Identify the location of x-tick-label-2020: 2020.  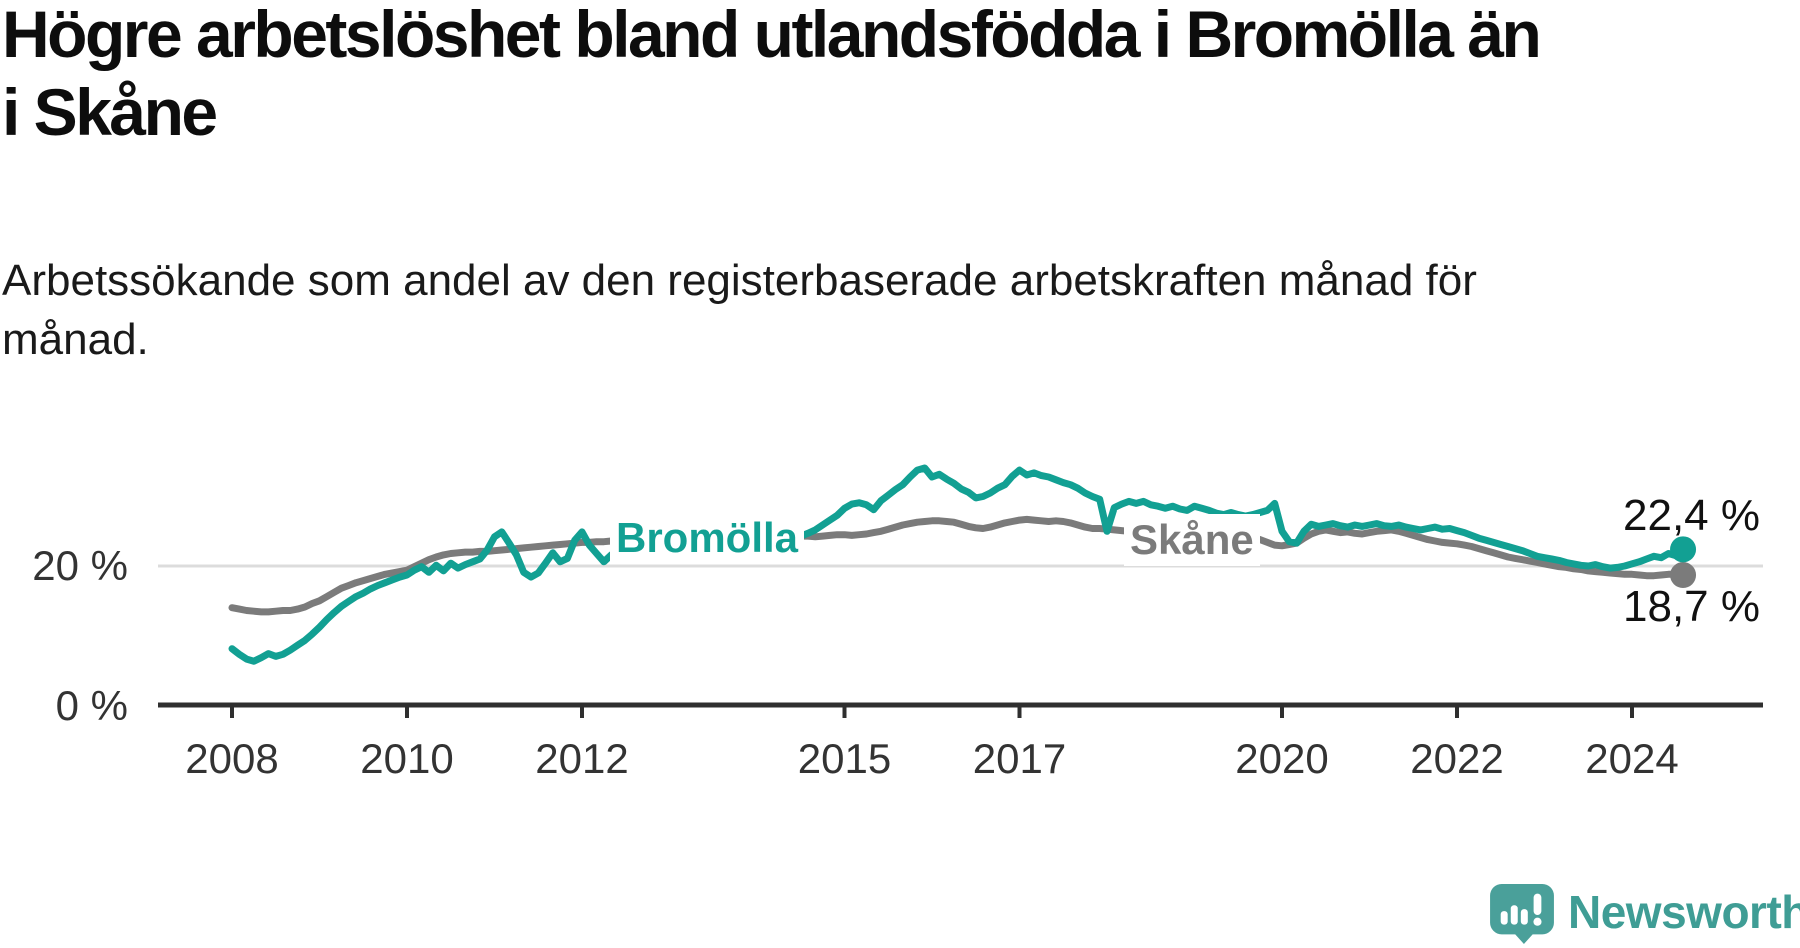
(1282, 758).